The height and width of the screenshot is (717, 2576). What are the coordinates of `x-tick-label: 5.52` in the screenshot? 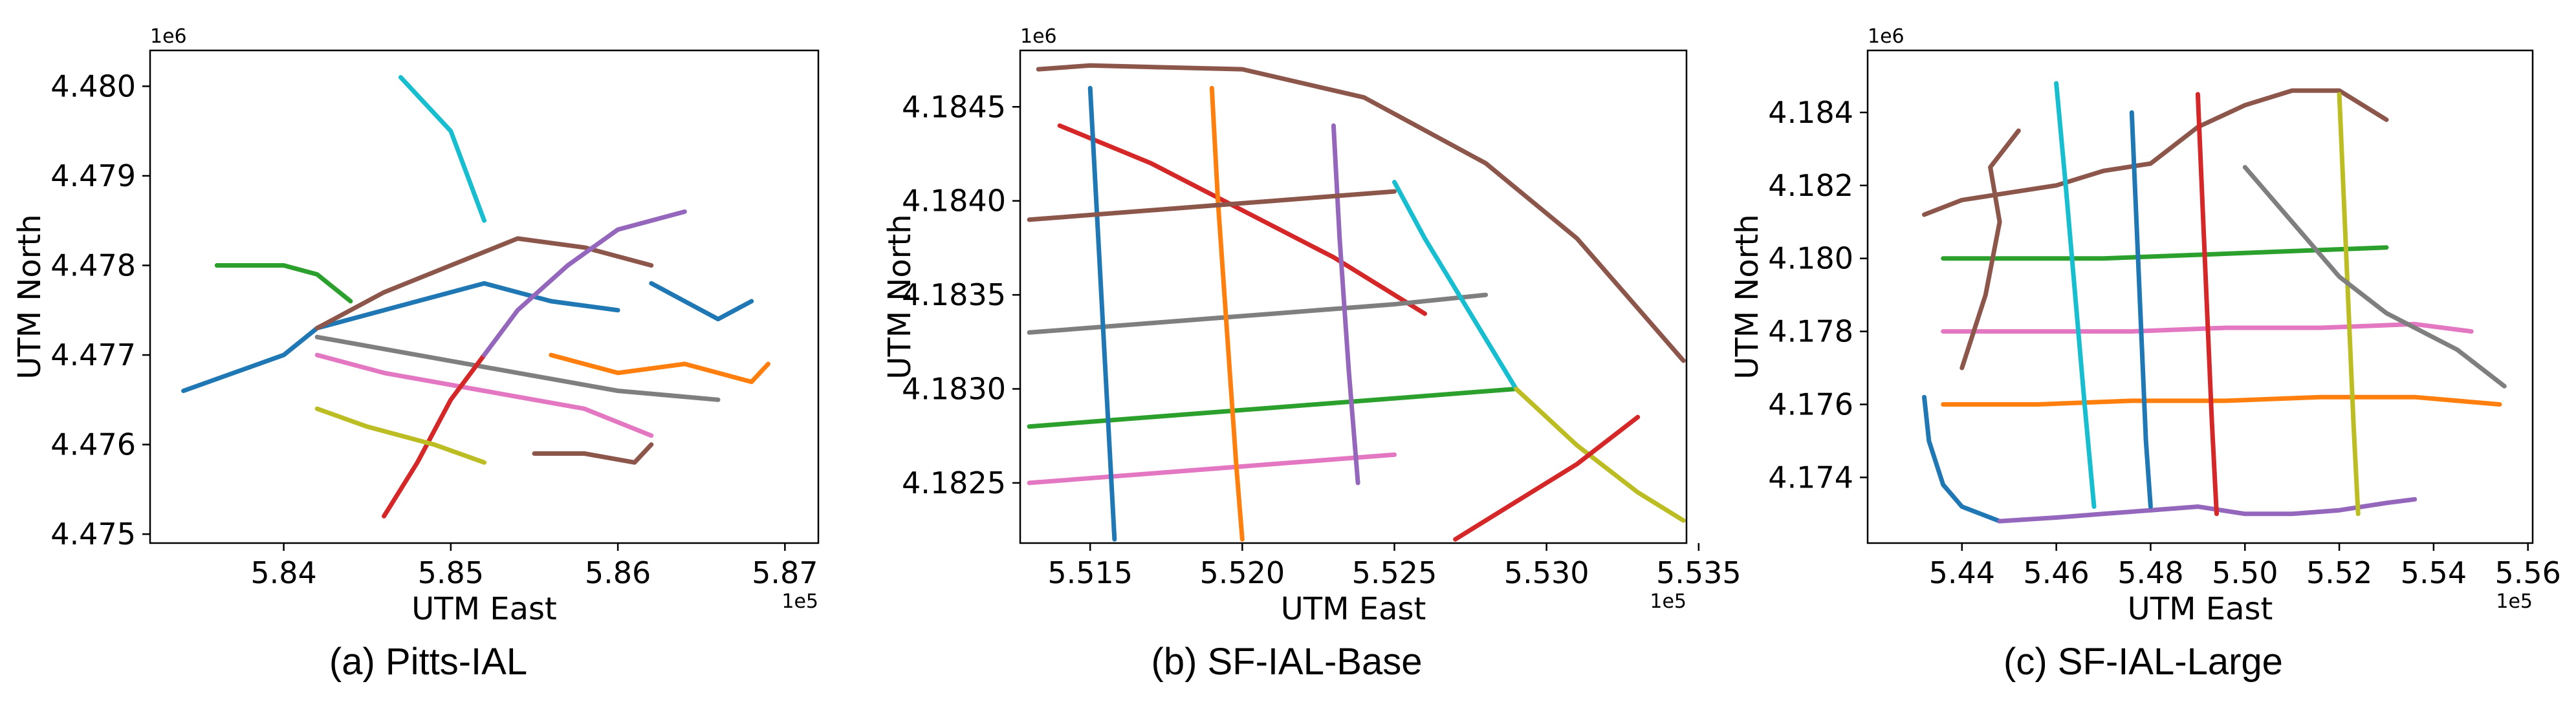 It's located at (2339, 572).